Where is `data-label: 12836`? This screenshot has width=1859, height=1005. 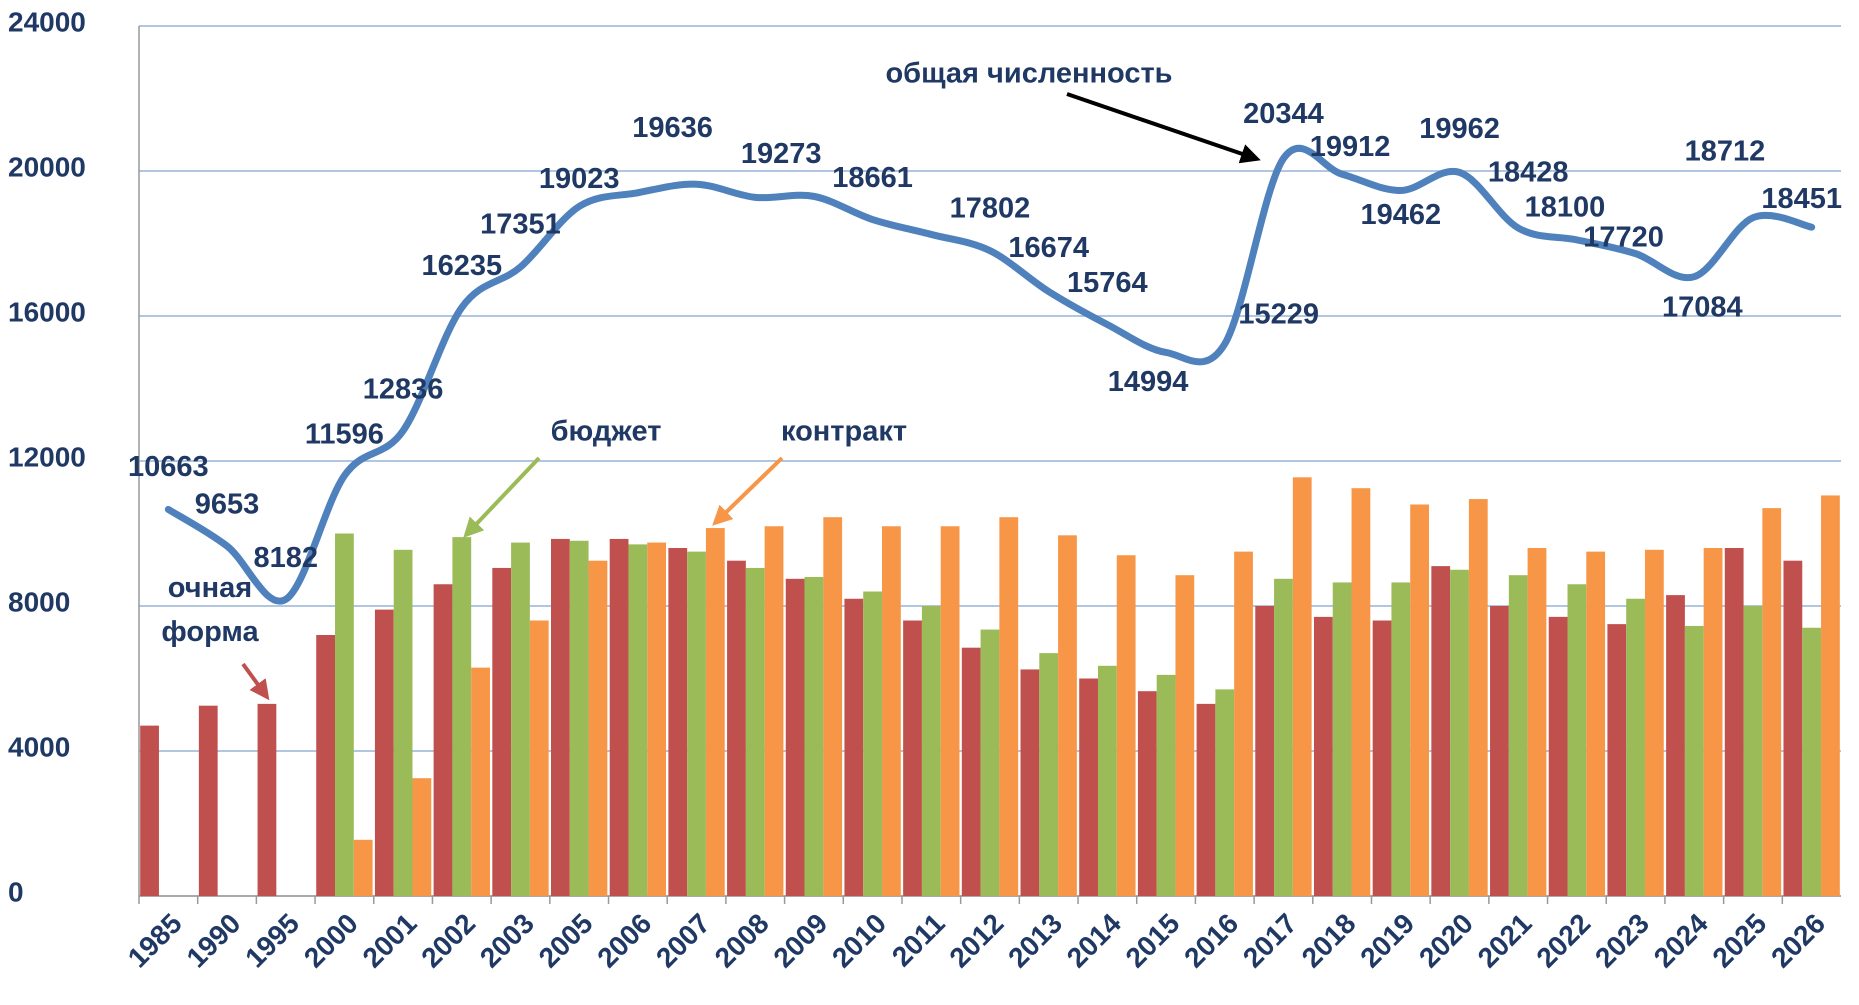
data-label: 12836 is located at coordinates (403, 389).